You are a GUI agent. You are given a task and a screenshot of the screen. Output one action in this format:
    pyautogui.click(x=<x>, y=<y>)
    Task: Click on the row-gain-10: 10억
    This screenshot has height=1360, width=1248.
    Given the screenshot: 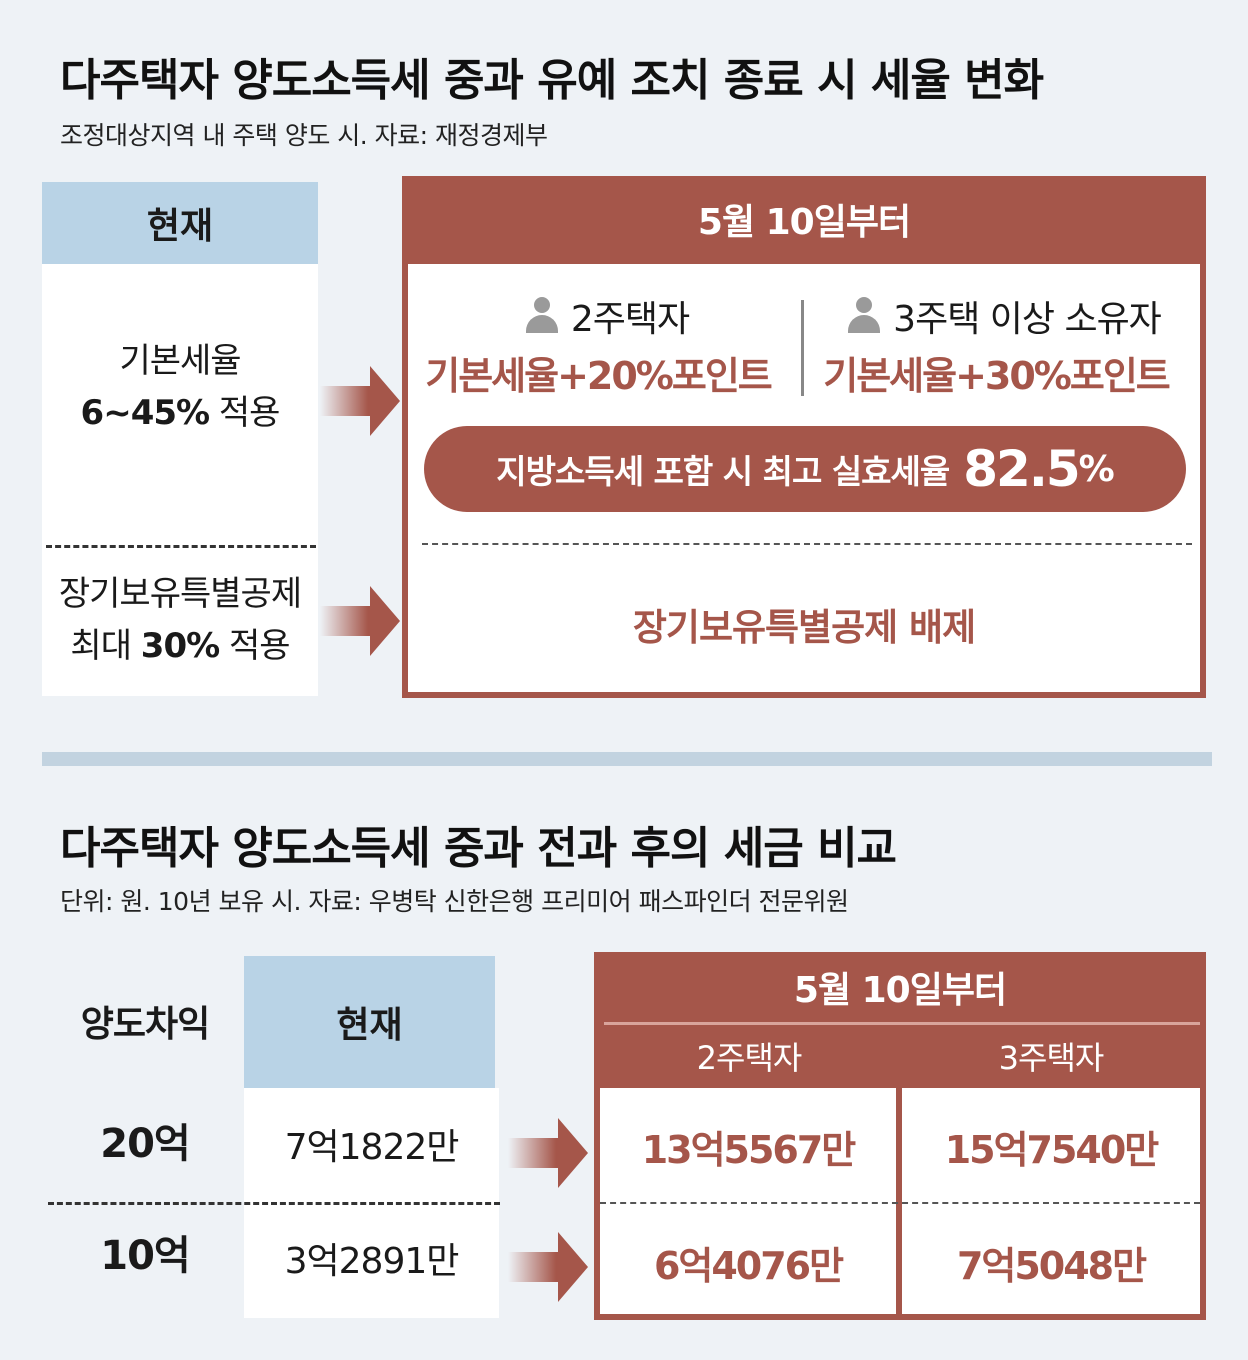 What is the action you would take?
    pyautogui.click(x=145, y=1256)
    